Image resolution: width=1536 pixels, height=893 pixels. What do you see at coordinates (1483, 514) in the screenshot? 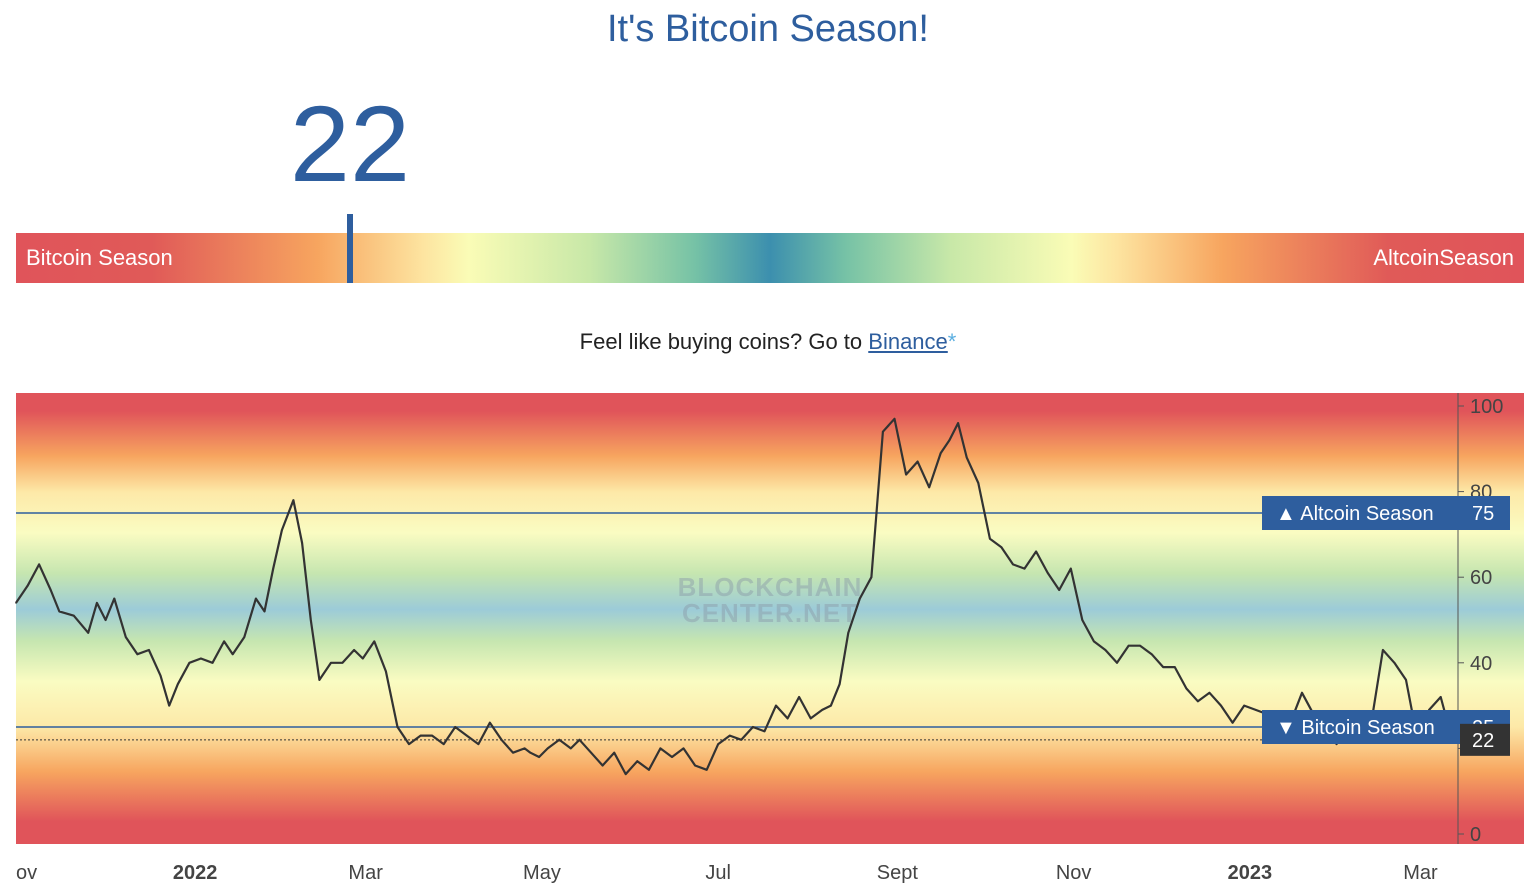
I see `level-flag-value: 75` at bounding box center [1483, 514].